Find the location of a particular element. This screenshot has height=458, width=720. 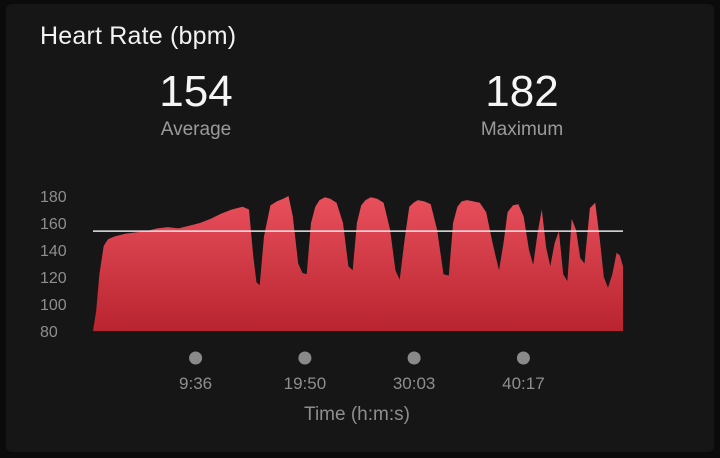

x-tick-label: 19:50 is located at coordinates (305, 383).